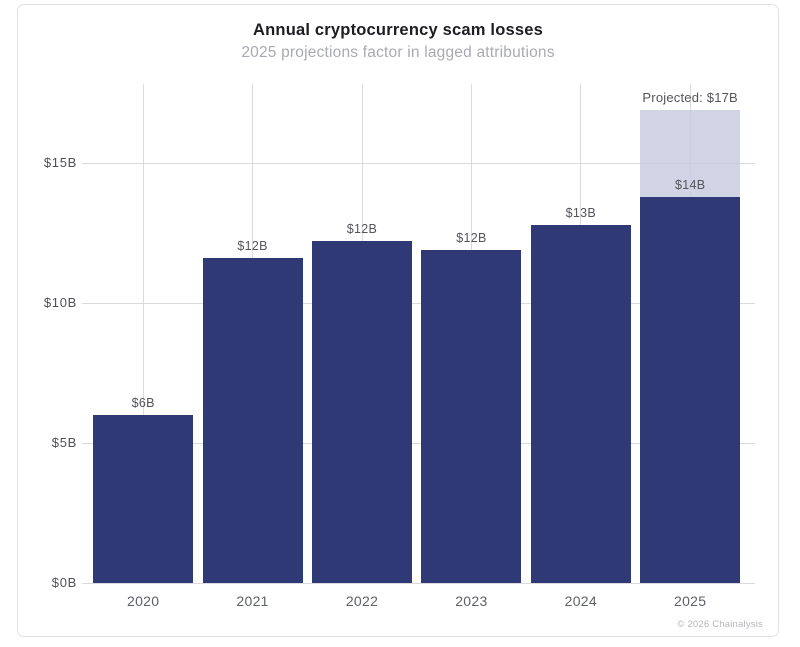  Describe the element at coordinates (252, 246) in the screenshot. I see `bar-label-2021: $12B` at that location.